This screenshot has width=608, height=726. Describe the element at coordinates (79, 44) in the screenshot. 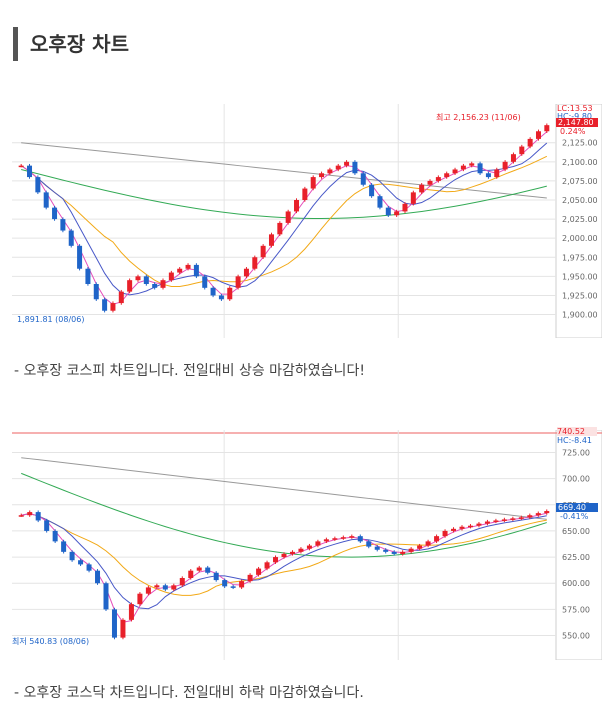

I see `page-title: 오후장 차트` at that location.